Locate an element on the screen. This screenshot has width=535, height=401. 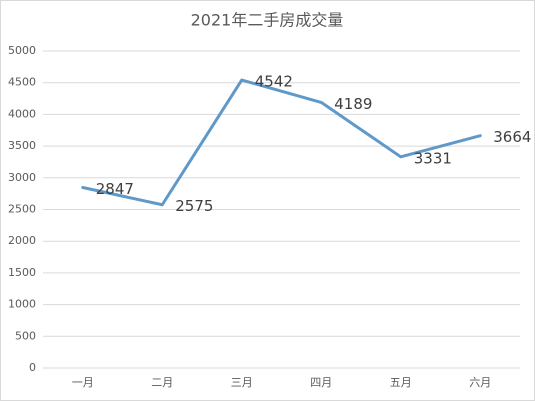
data-label: 4189 is located at coordinates (353, 104).